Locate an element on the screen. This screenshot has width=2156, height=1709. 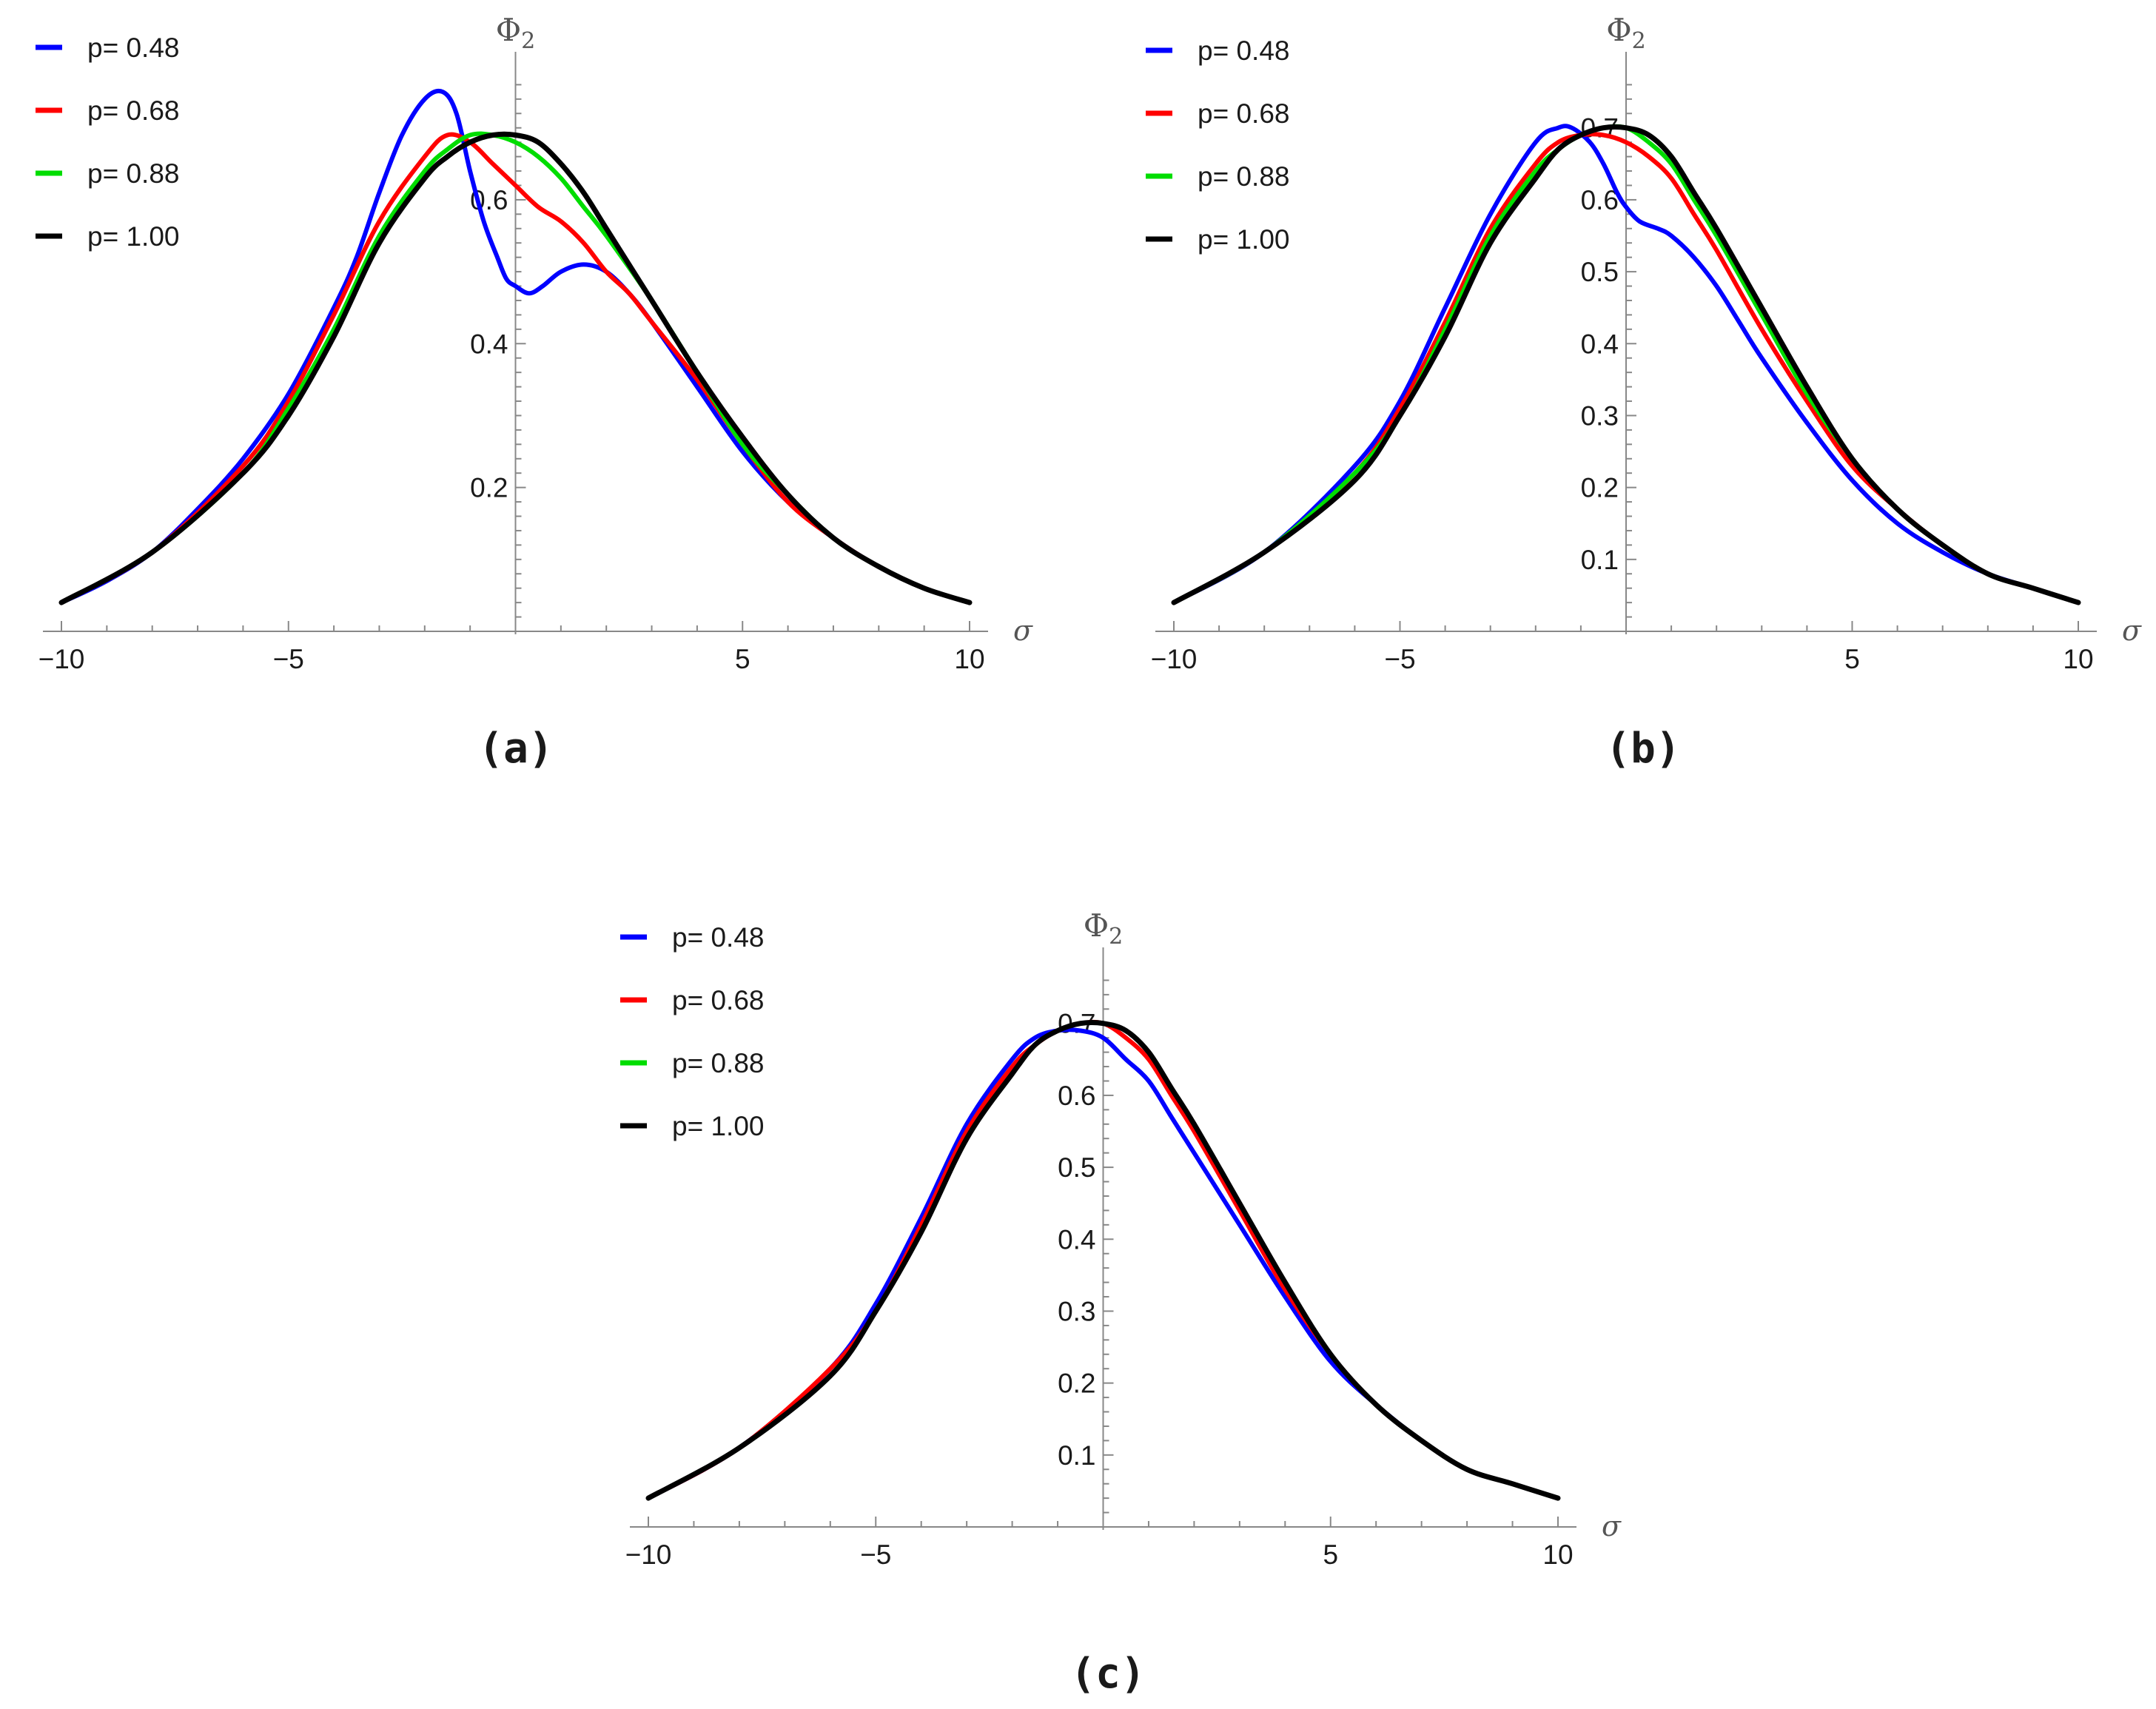
panel-b-series is located at coordinates (1626, 364).